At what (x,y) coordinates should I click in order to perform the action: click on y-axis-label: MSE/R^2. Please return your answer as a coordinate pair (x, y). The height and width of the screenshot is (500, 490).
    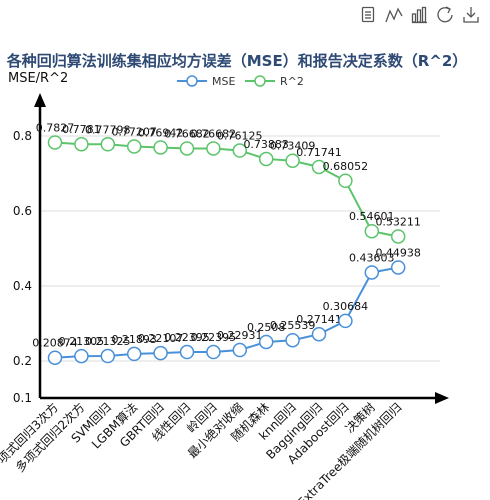
    Looking at the image, I should click on (38, 78).